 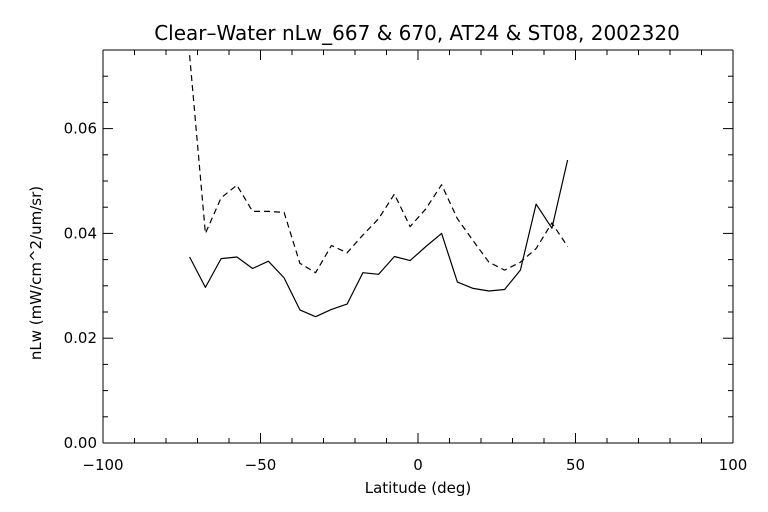 What do you see at coordinates (80, 443) in the screenshot?
I see `y-tick-label: 0.00` at bounding box center [80, 443].